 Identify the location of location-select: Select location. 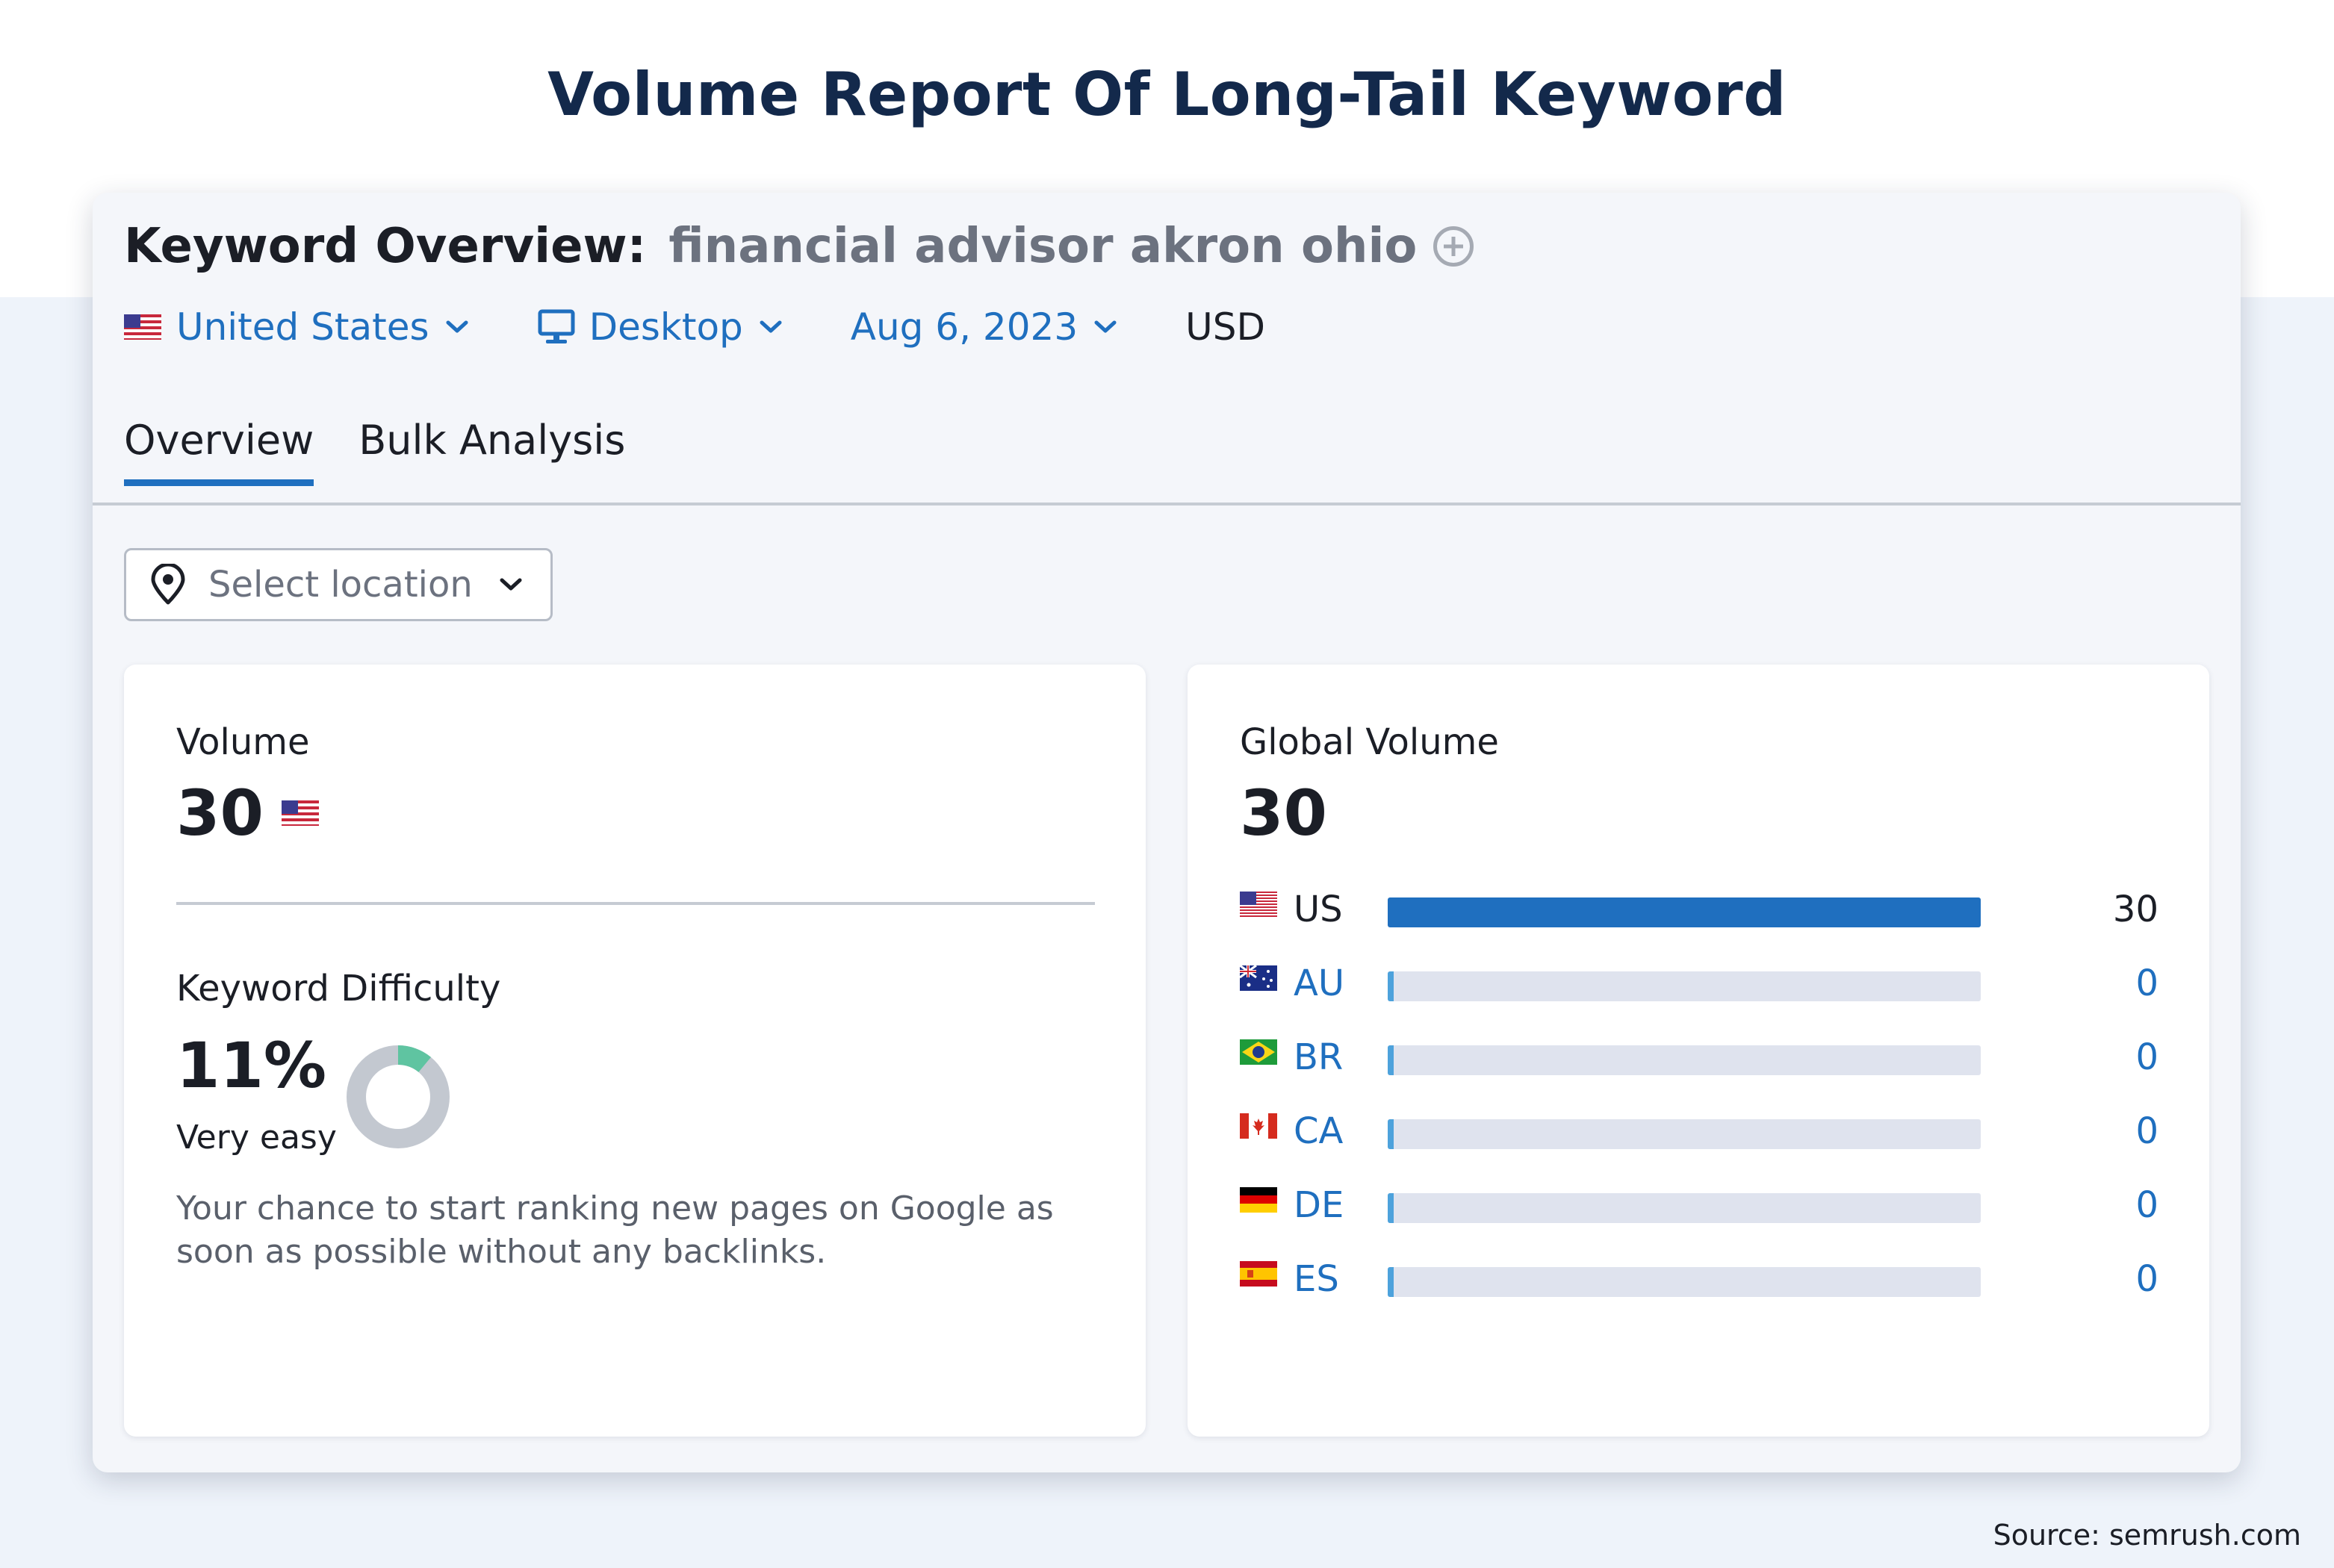
(338, 584).